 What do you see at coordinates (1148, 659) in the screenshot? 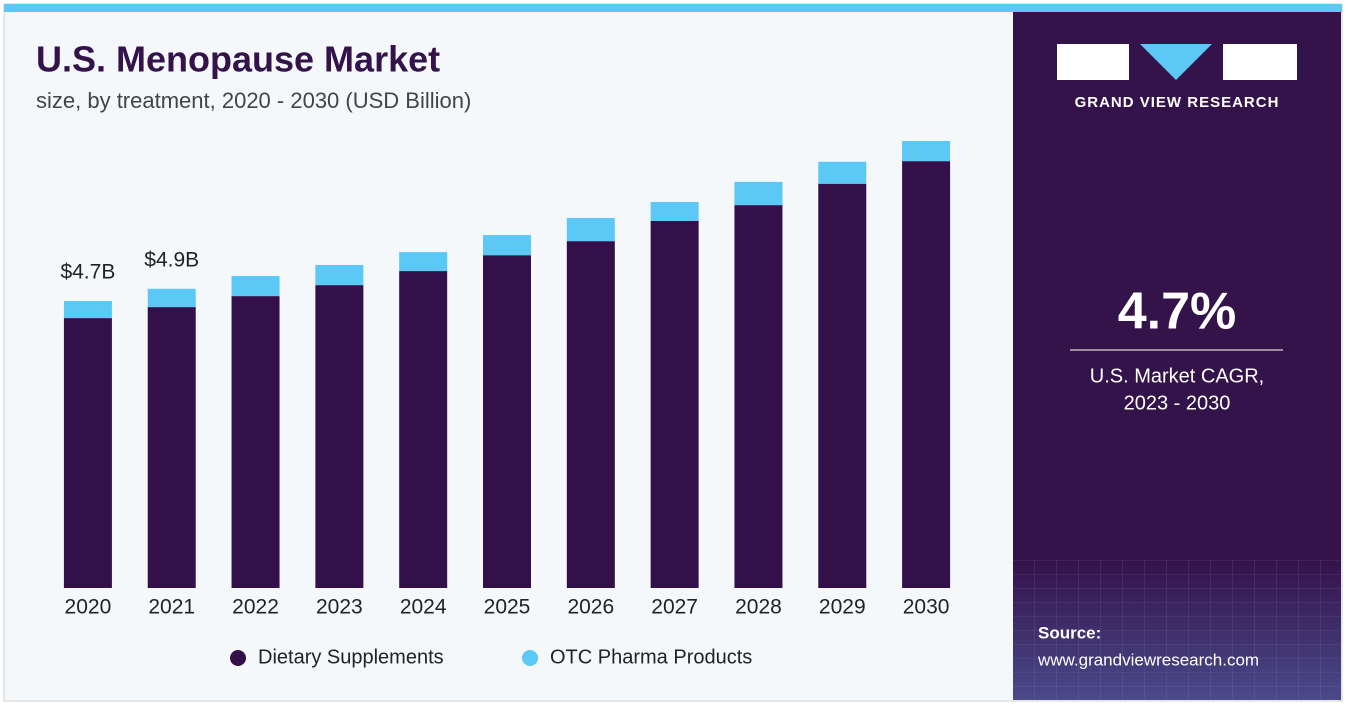
I see `source-url: www.grandviewresearch.com` at bounding box center [1148, 659].